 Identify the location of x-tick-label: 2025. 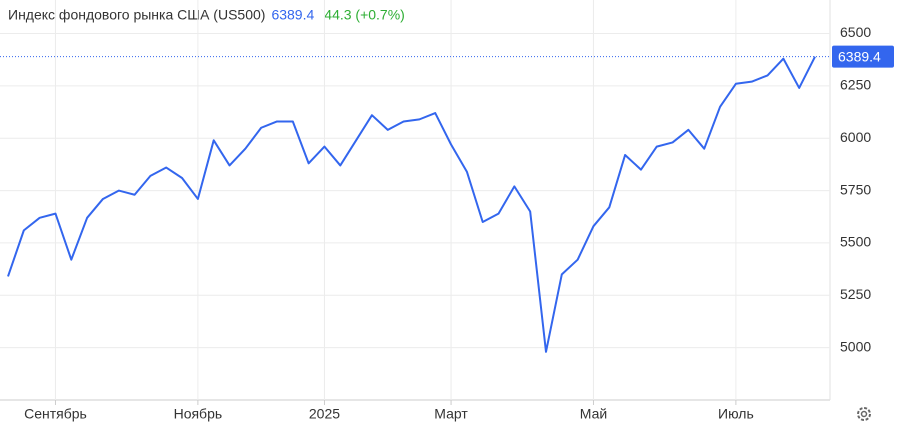
(324, 414).